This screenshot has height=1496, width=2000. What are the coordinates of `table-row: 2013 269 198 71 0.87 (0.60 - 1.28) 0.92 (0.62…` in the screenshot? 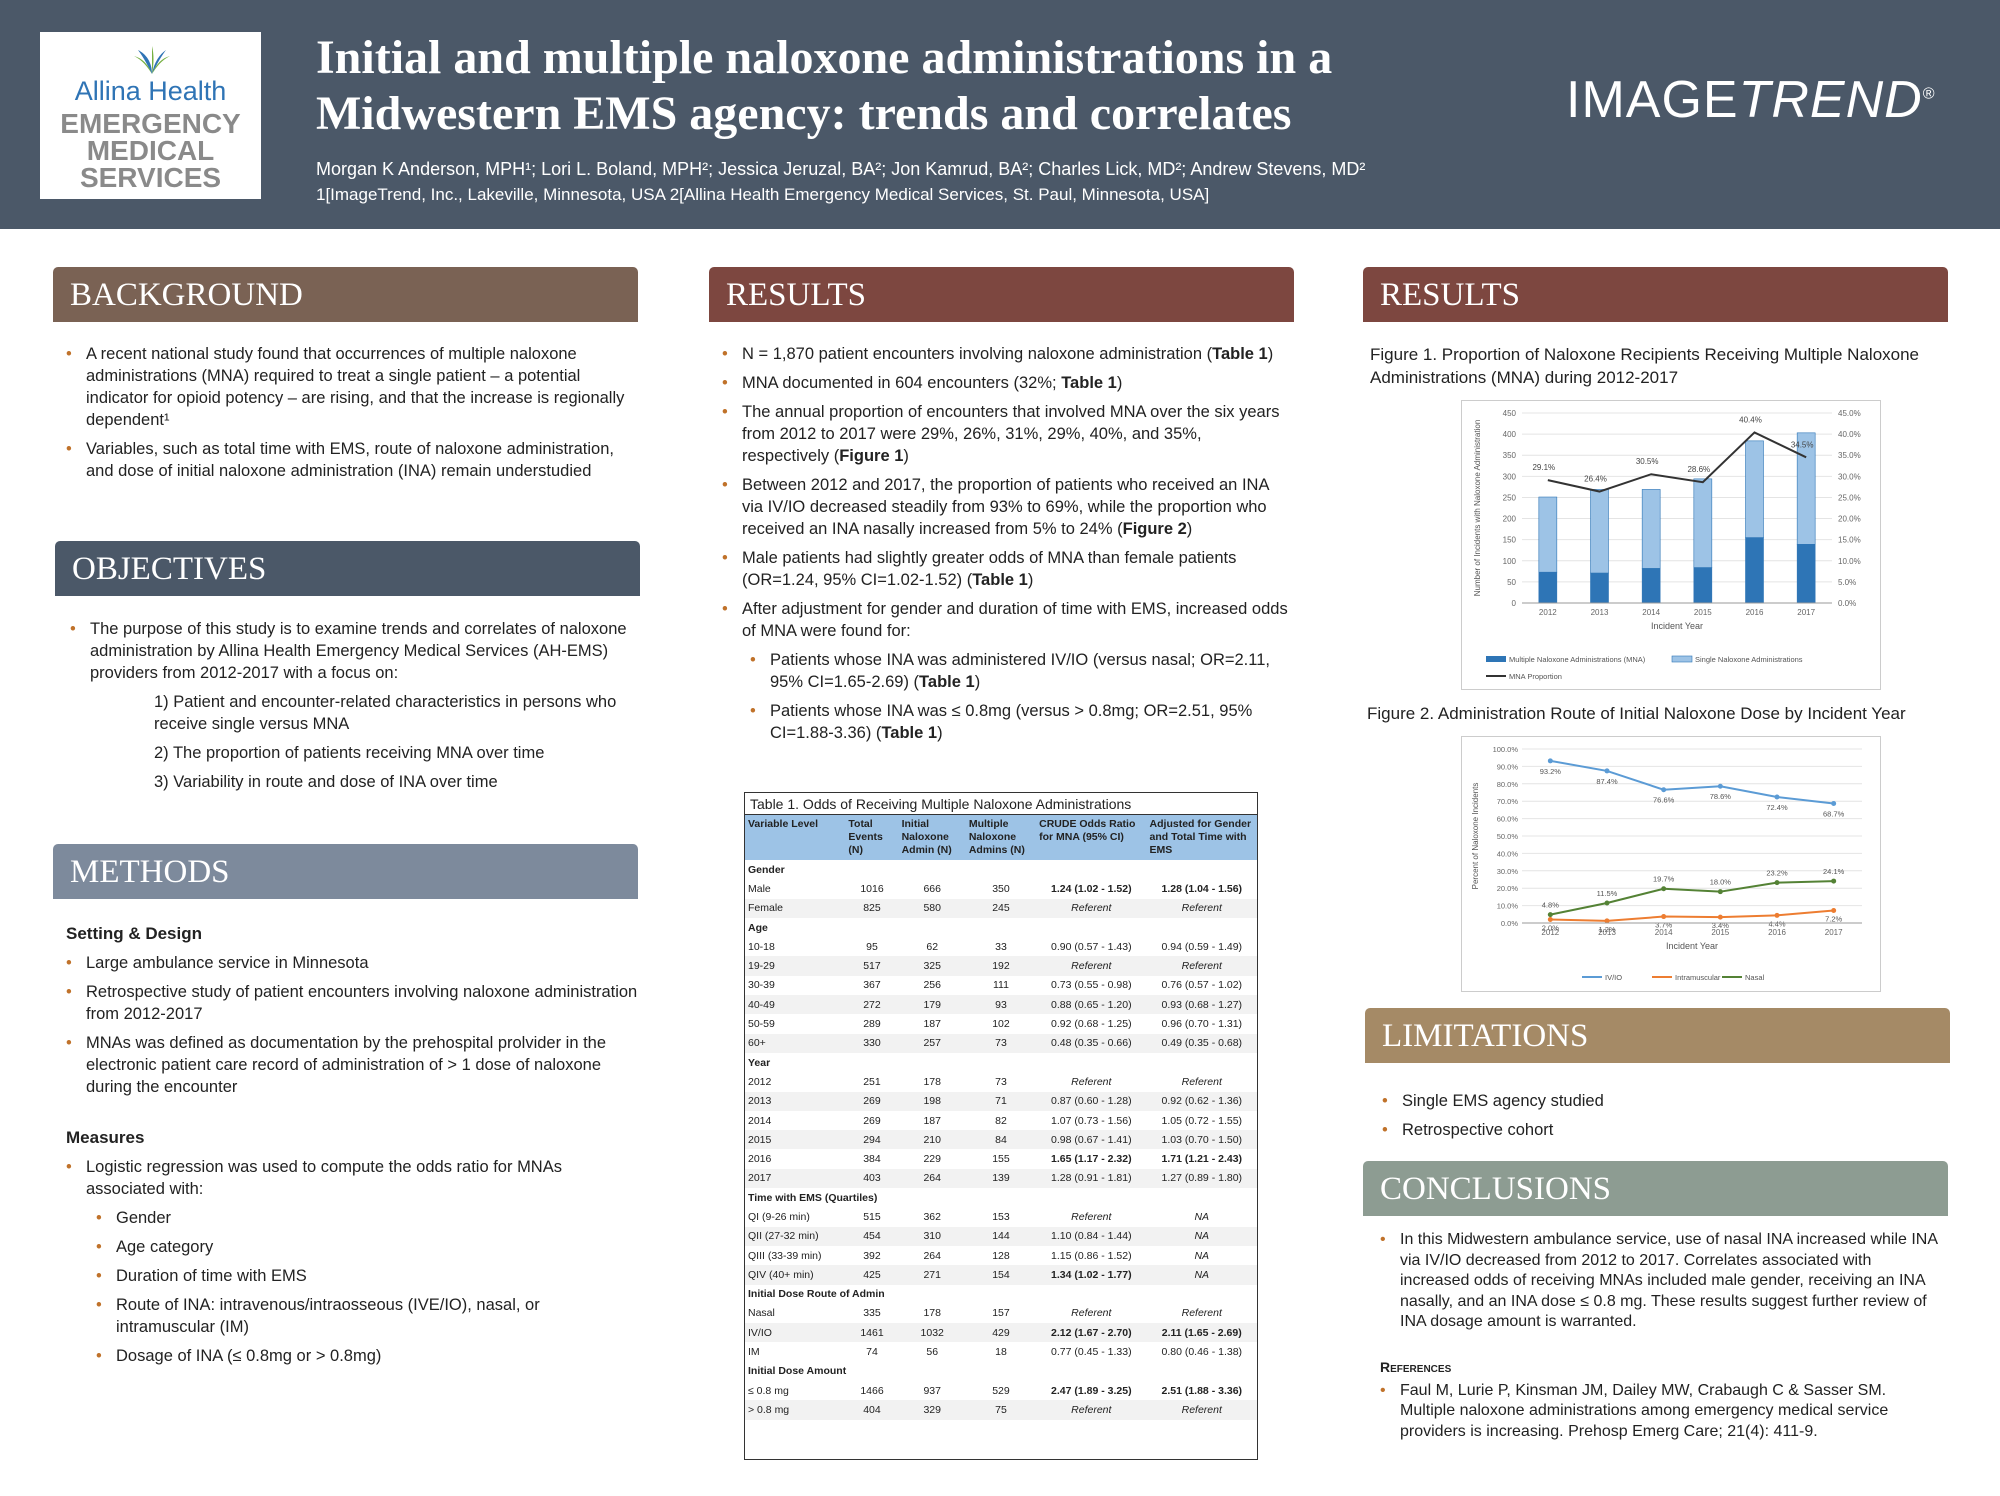 It's located at (1001, 1101).